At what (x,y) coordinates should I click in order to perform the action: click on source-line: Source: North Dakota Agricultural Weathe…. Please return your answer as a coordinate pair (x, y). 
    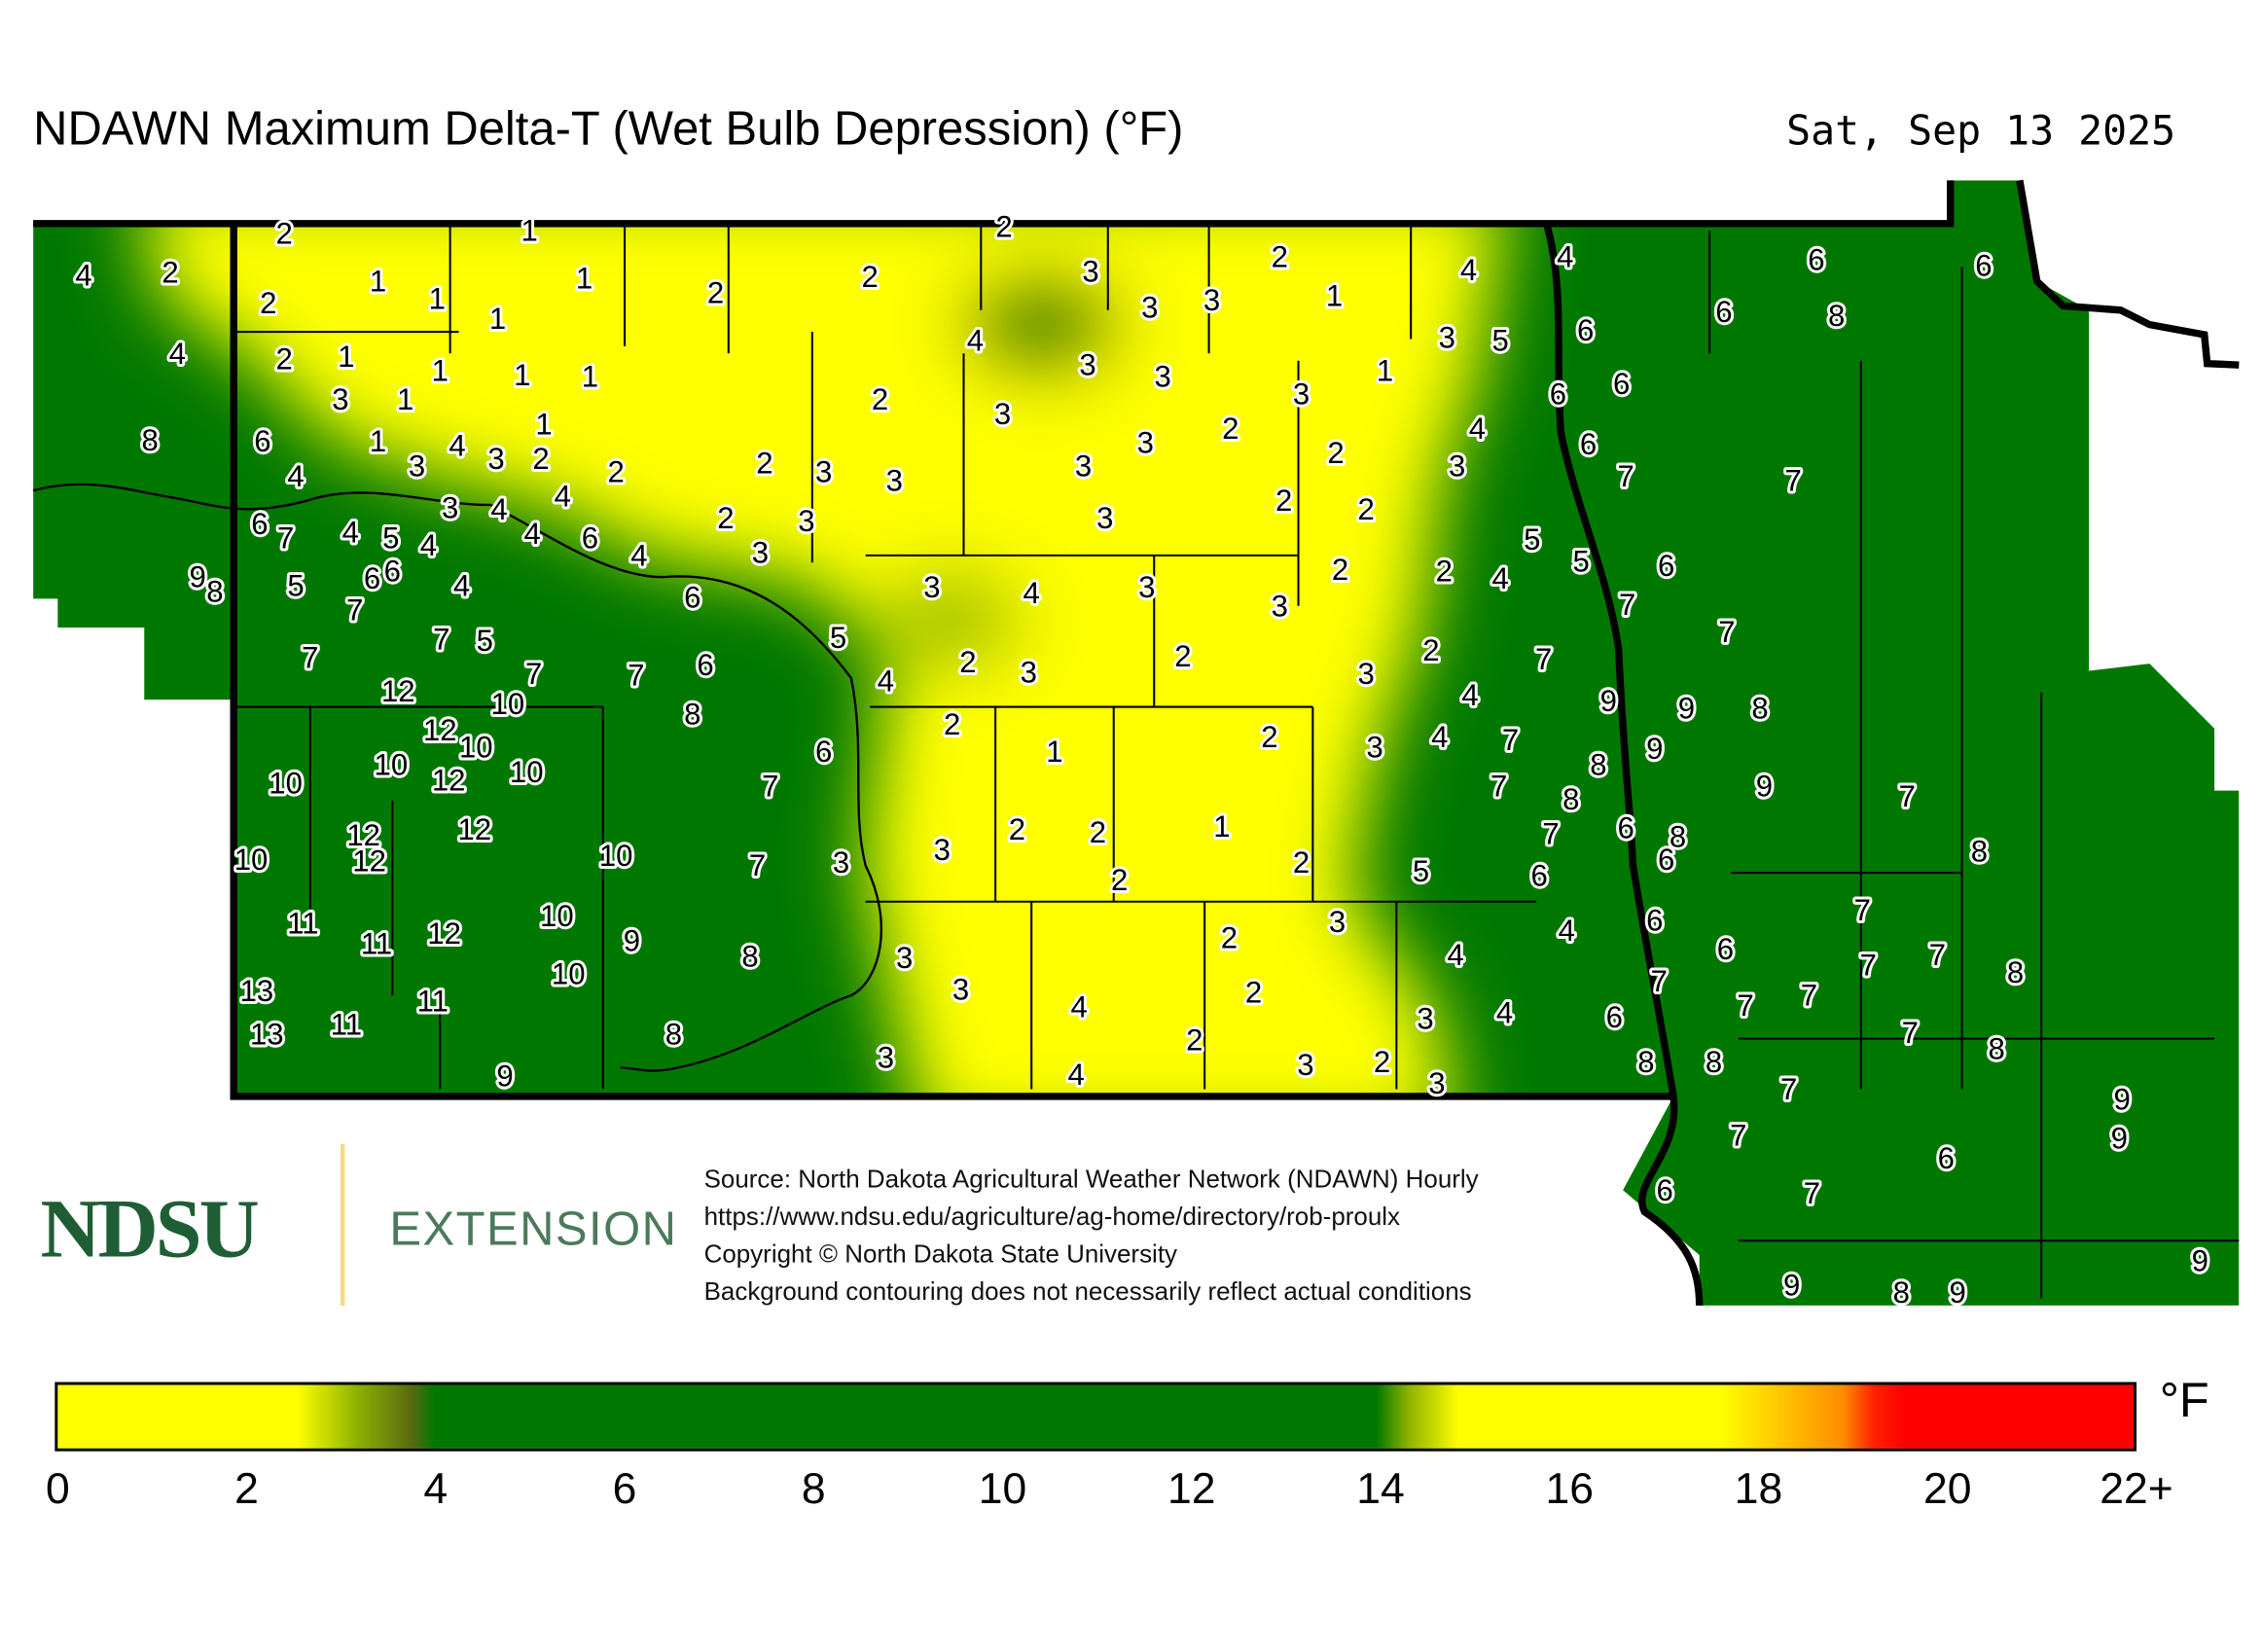
    Looking at the image, I should click on (1091, 1179).